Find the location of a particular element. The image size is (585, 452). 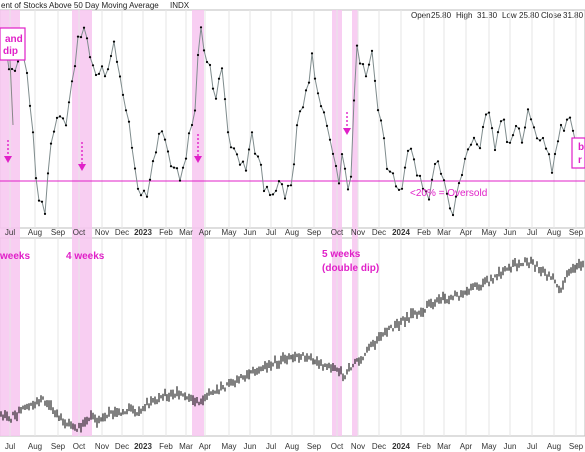

x-tick-label: Oct is located at coordinates (79, 232).